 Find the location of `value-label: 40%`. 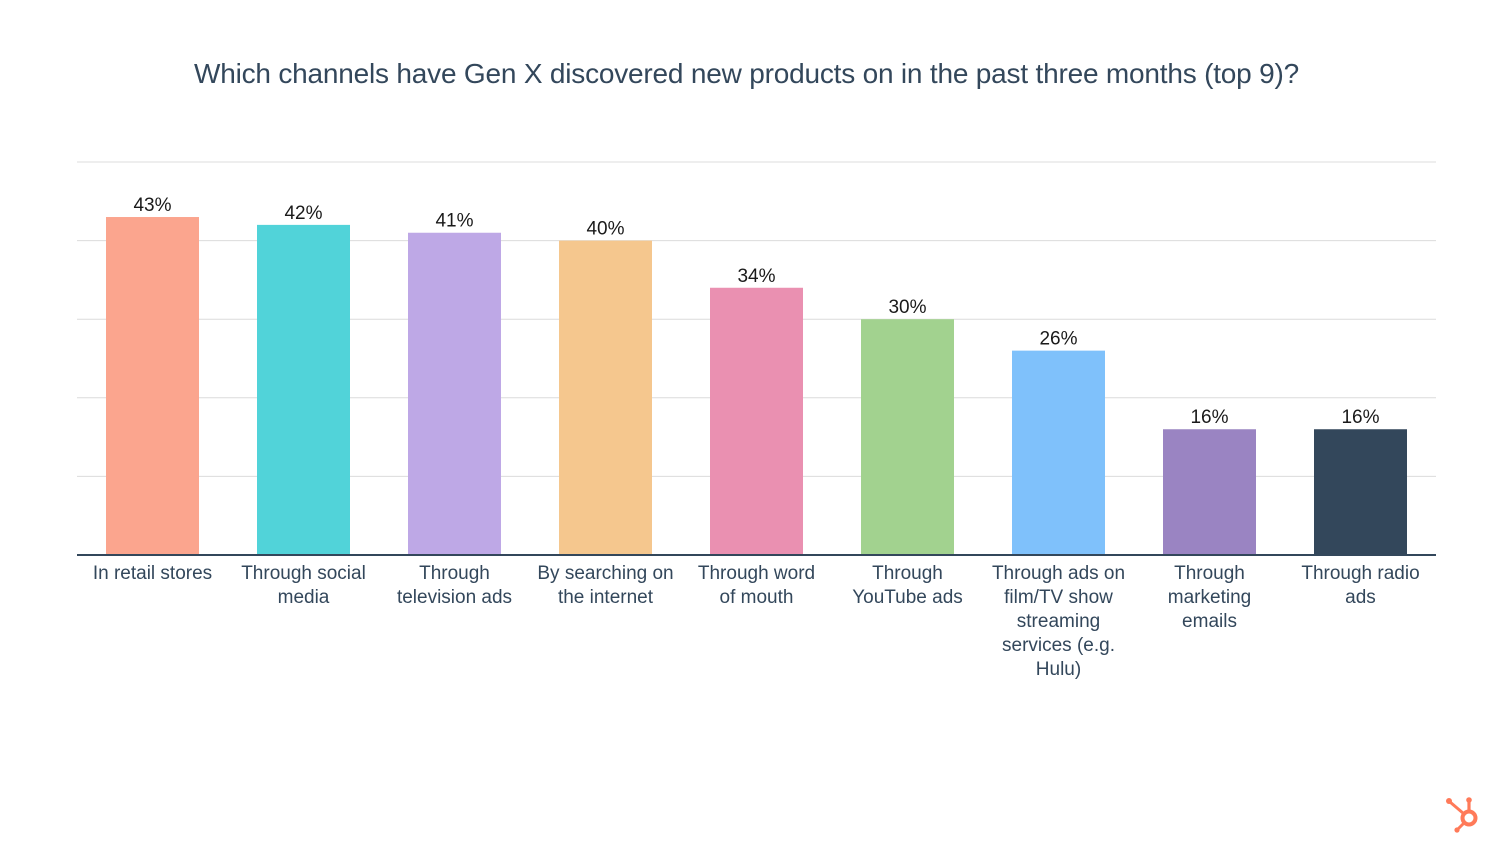

value-label: 40% is located at coordinates (605, 229).